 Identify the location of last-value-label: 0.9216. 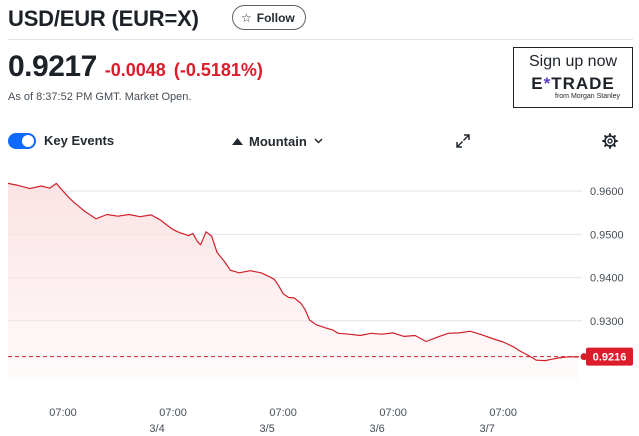
(610, 358).